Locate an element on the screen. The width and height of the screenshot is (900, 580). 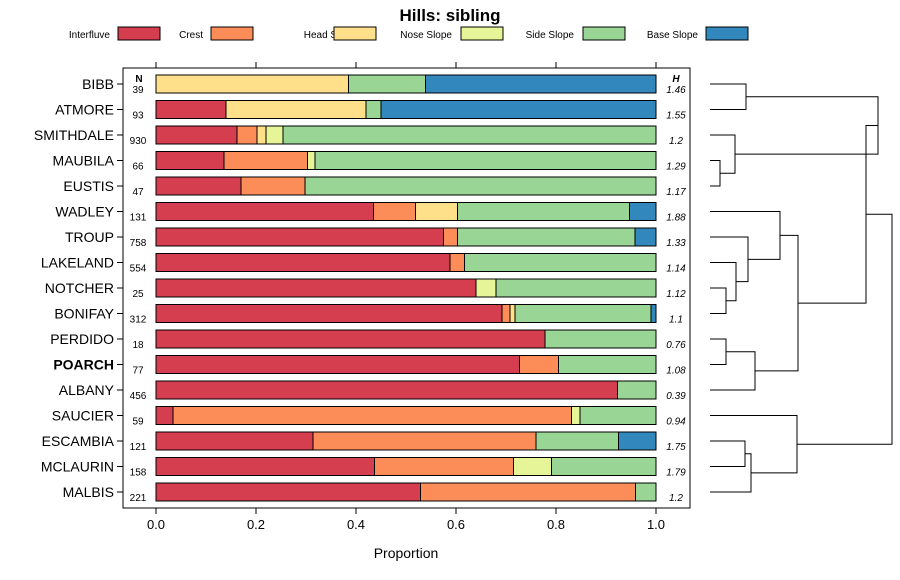
row-label: PERDIDO is located at coordinates (82, 339).